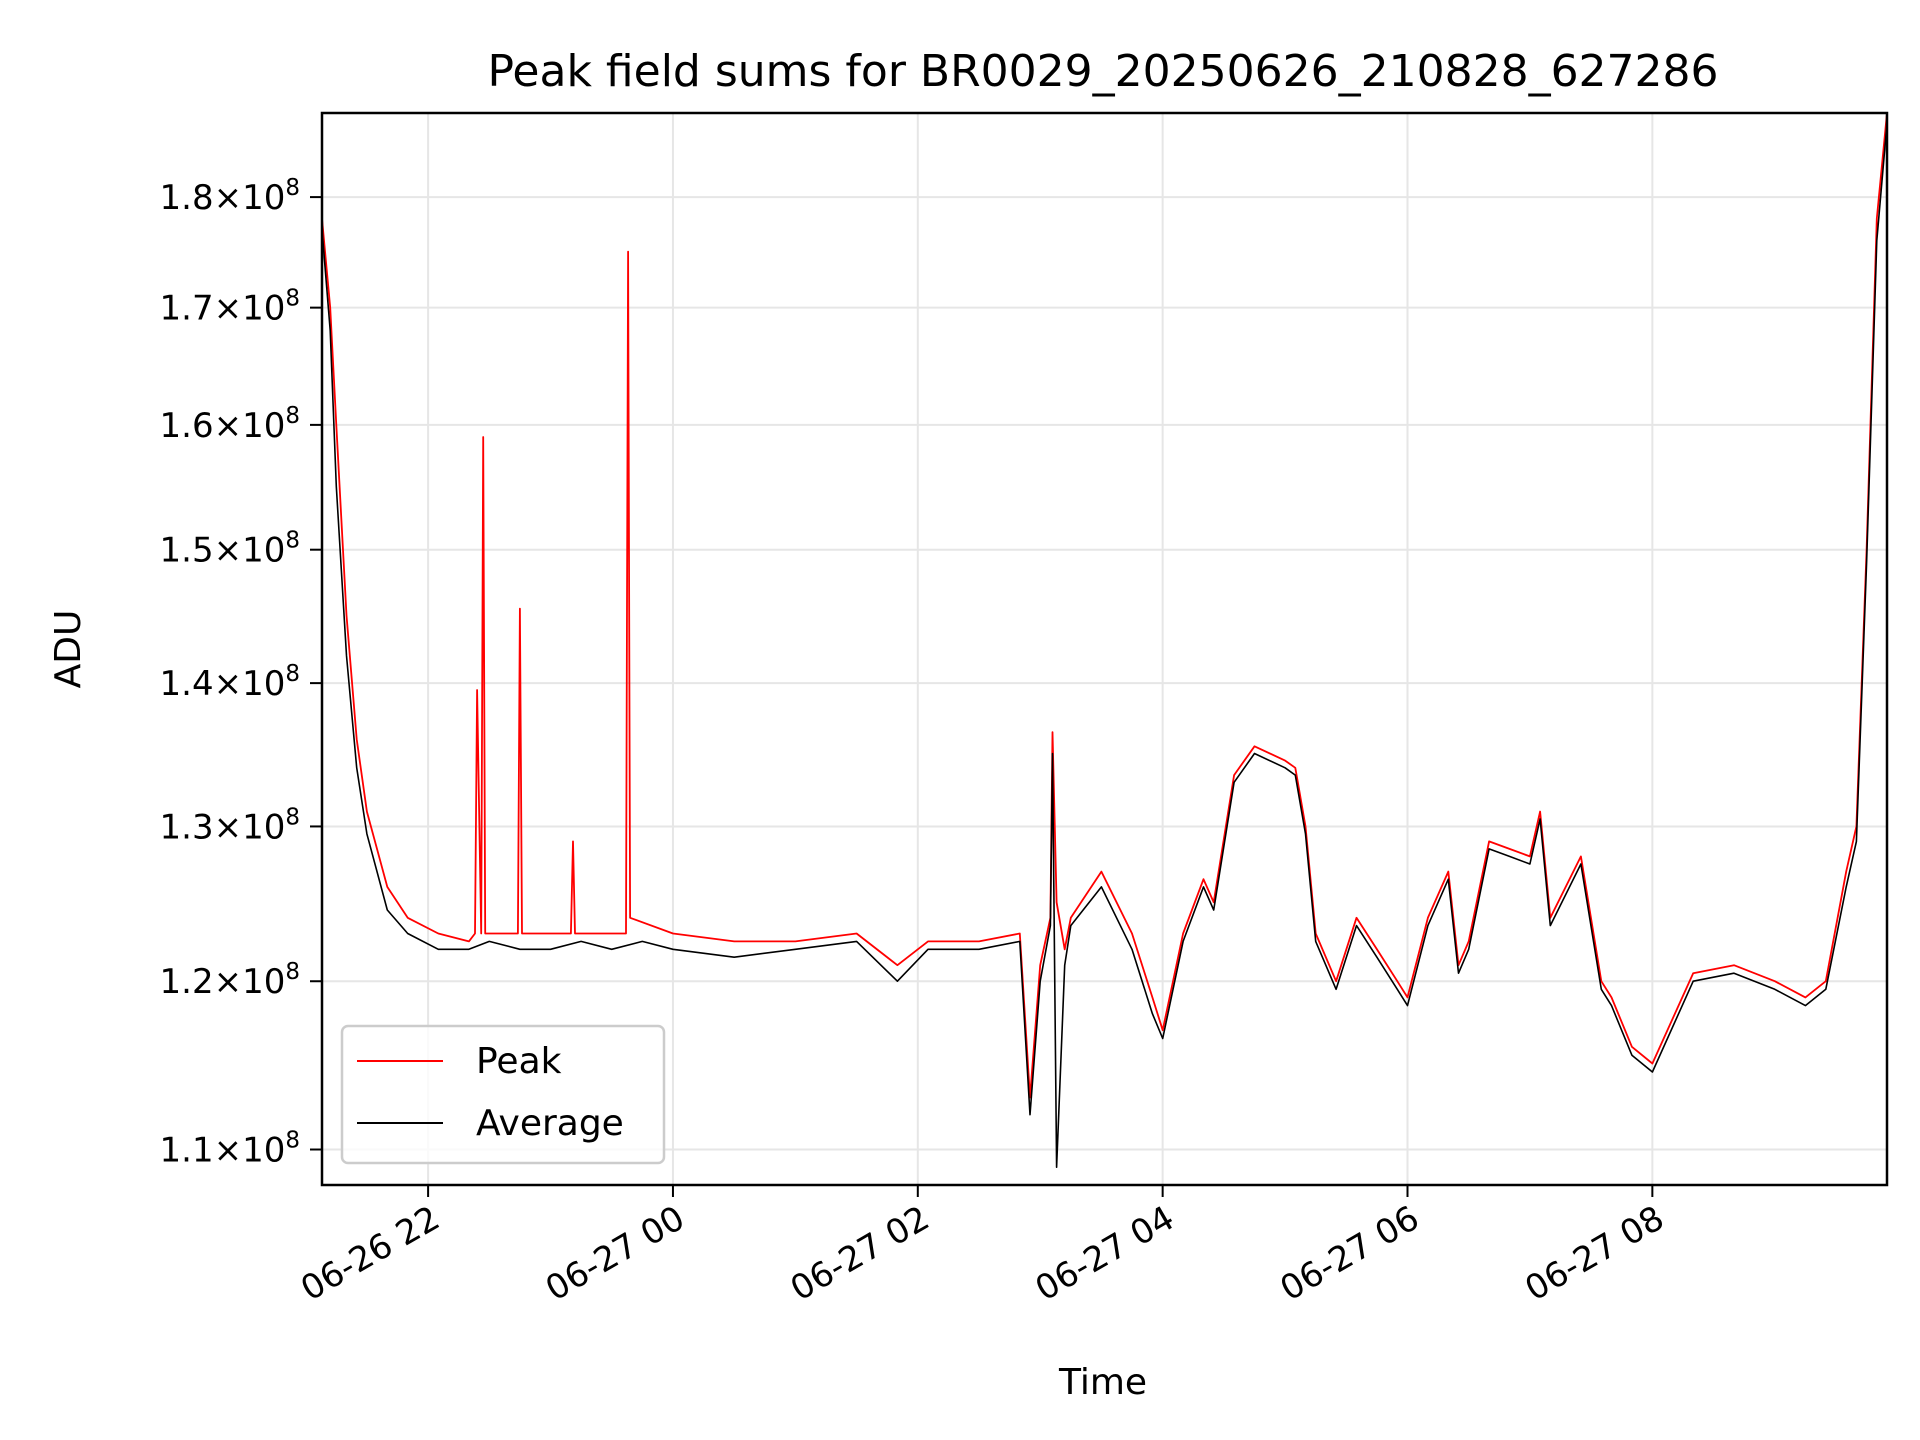 The width and height of the screenshot is (1920, 1440). What do you see at coordinates (550, 1123) in the screenshot?
I see `legend-label-average: Average` at bounding box center [550, 1123].